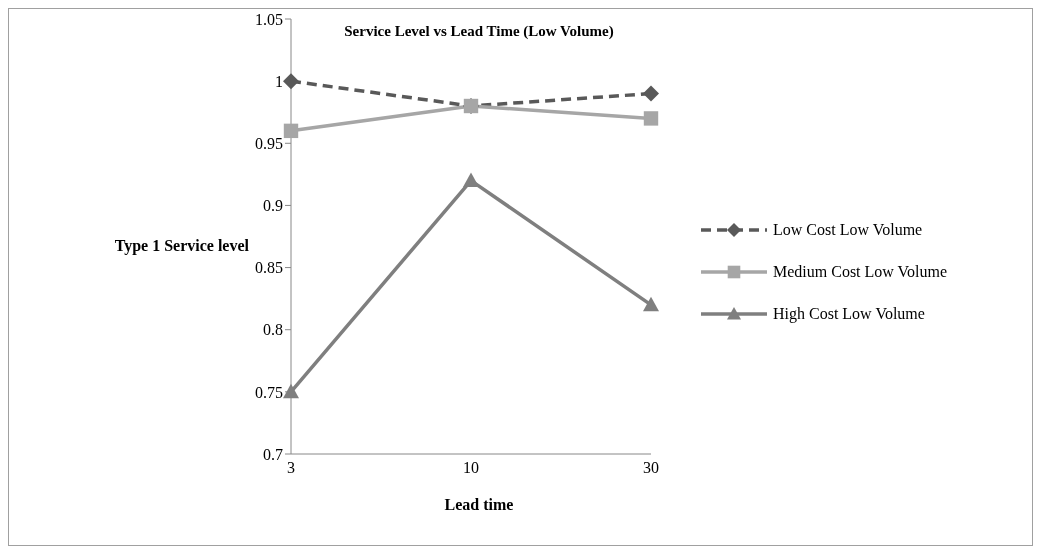  What do you see at coordinates (860, 272) in the screenshot?
I see `legend-label: Medium Cost Low Volume` at bounding box center [860, 272].